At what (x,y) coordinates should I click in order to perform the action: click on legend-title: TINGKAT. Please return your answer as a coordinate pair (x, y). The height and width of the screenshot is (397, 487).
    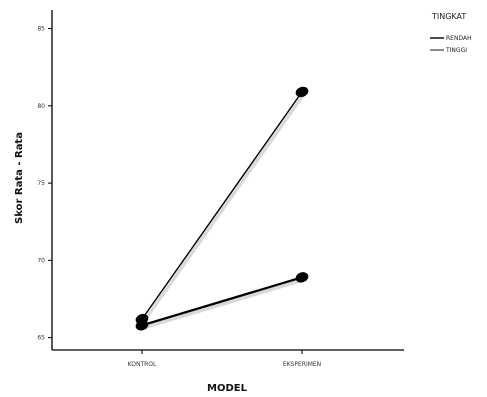
    Looking at the image, I should click on (448, 16).